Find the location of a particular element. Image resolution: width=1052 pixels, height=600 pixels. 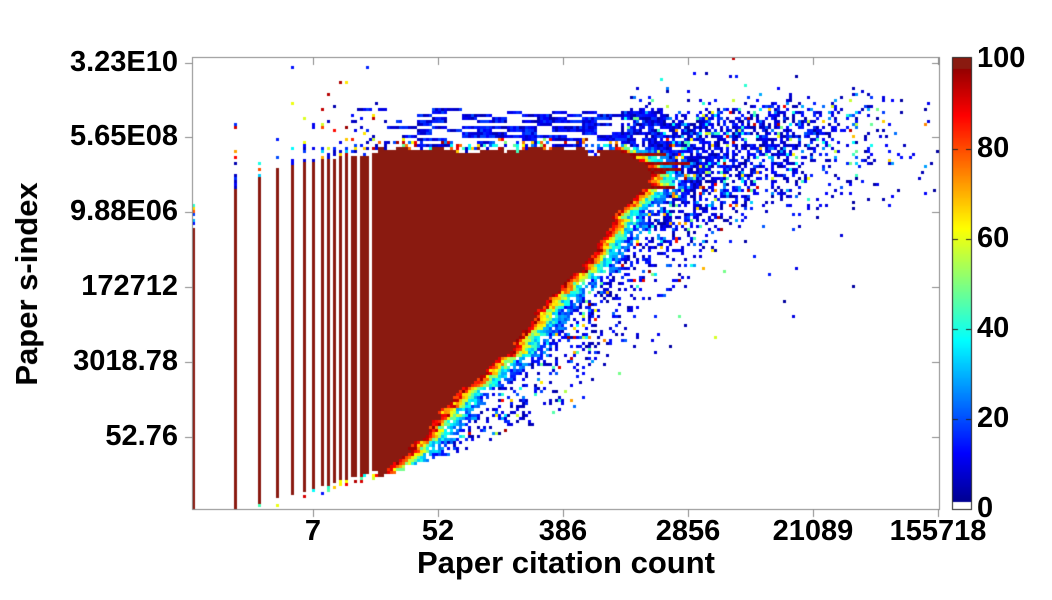

colorbar-tick-label: 20 is located at coordinates (993, 418).